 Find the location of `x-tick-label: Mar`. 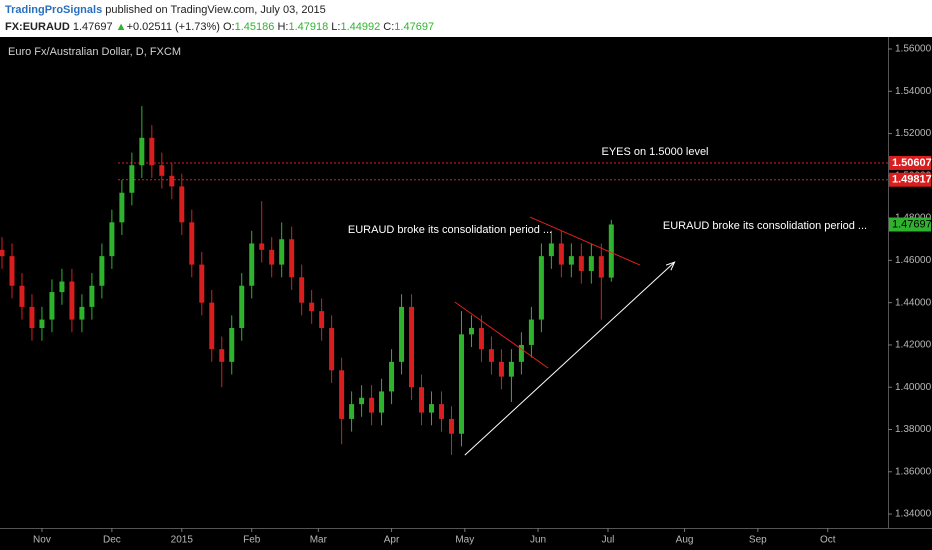

x-tick-label: Mar is located at coordinates (319, 540).